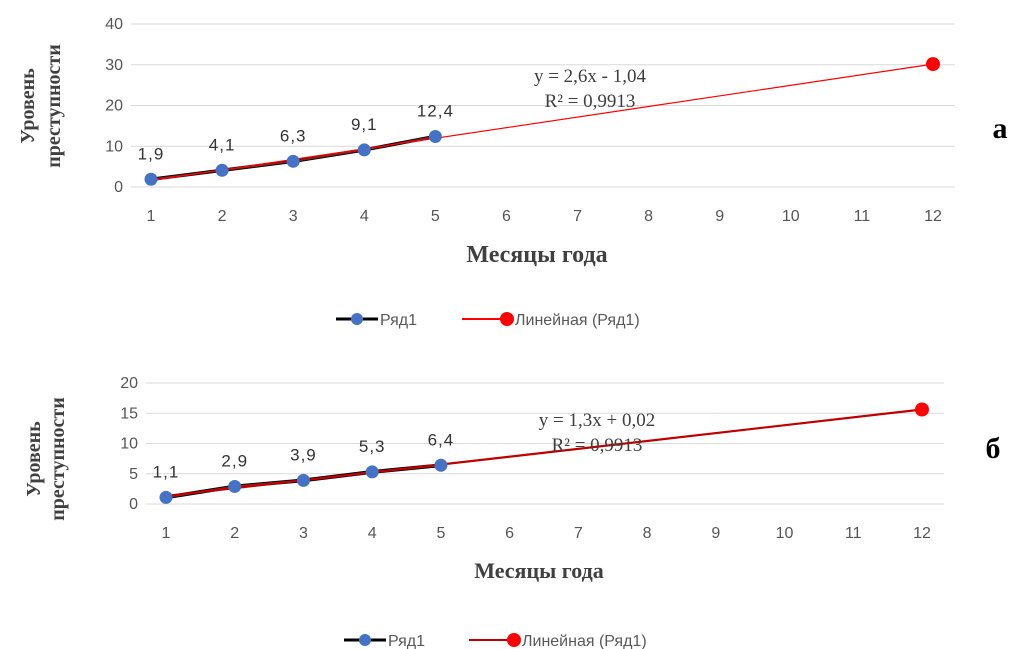 This screenshot has height=649, width=1019. I want to click on trendline-equation: y = 1,3x + 0,02, so click(597, 420).